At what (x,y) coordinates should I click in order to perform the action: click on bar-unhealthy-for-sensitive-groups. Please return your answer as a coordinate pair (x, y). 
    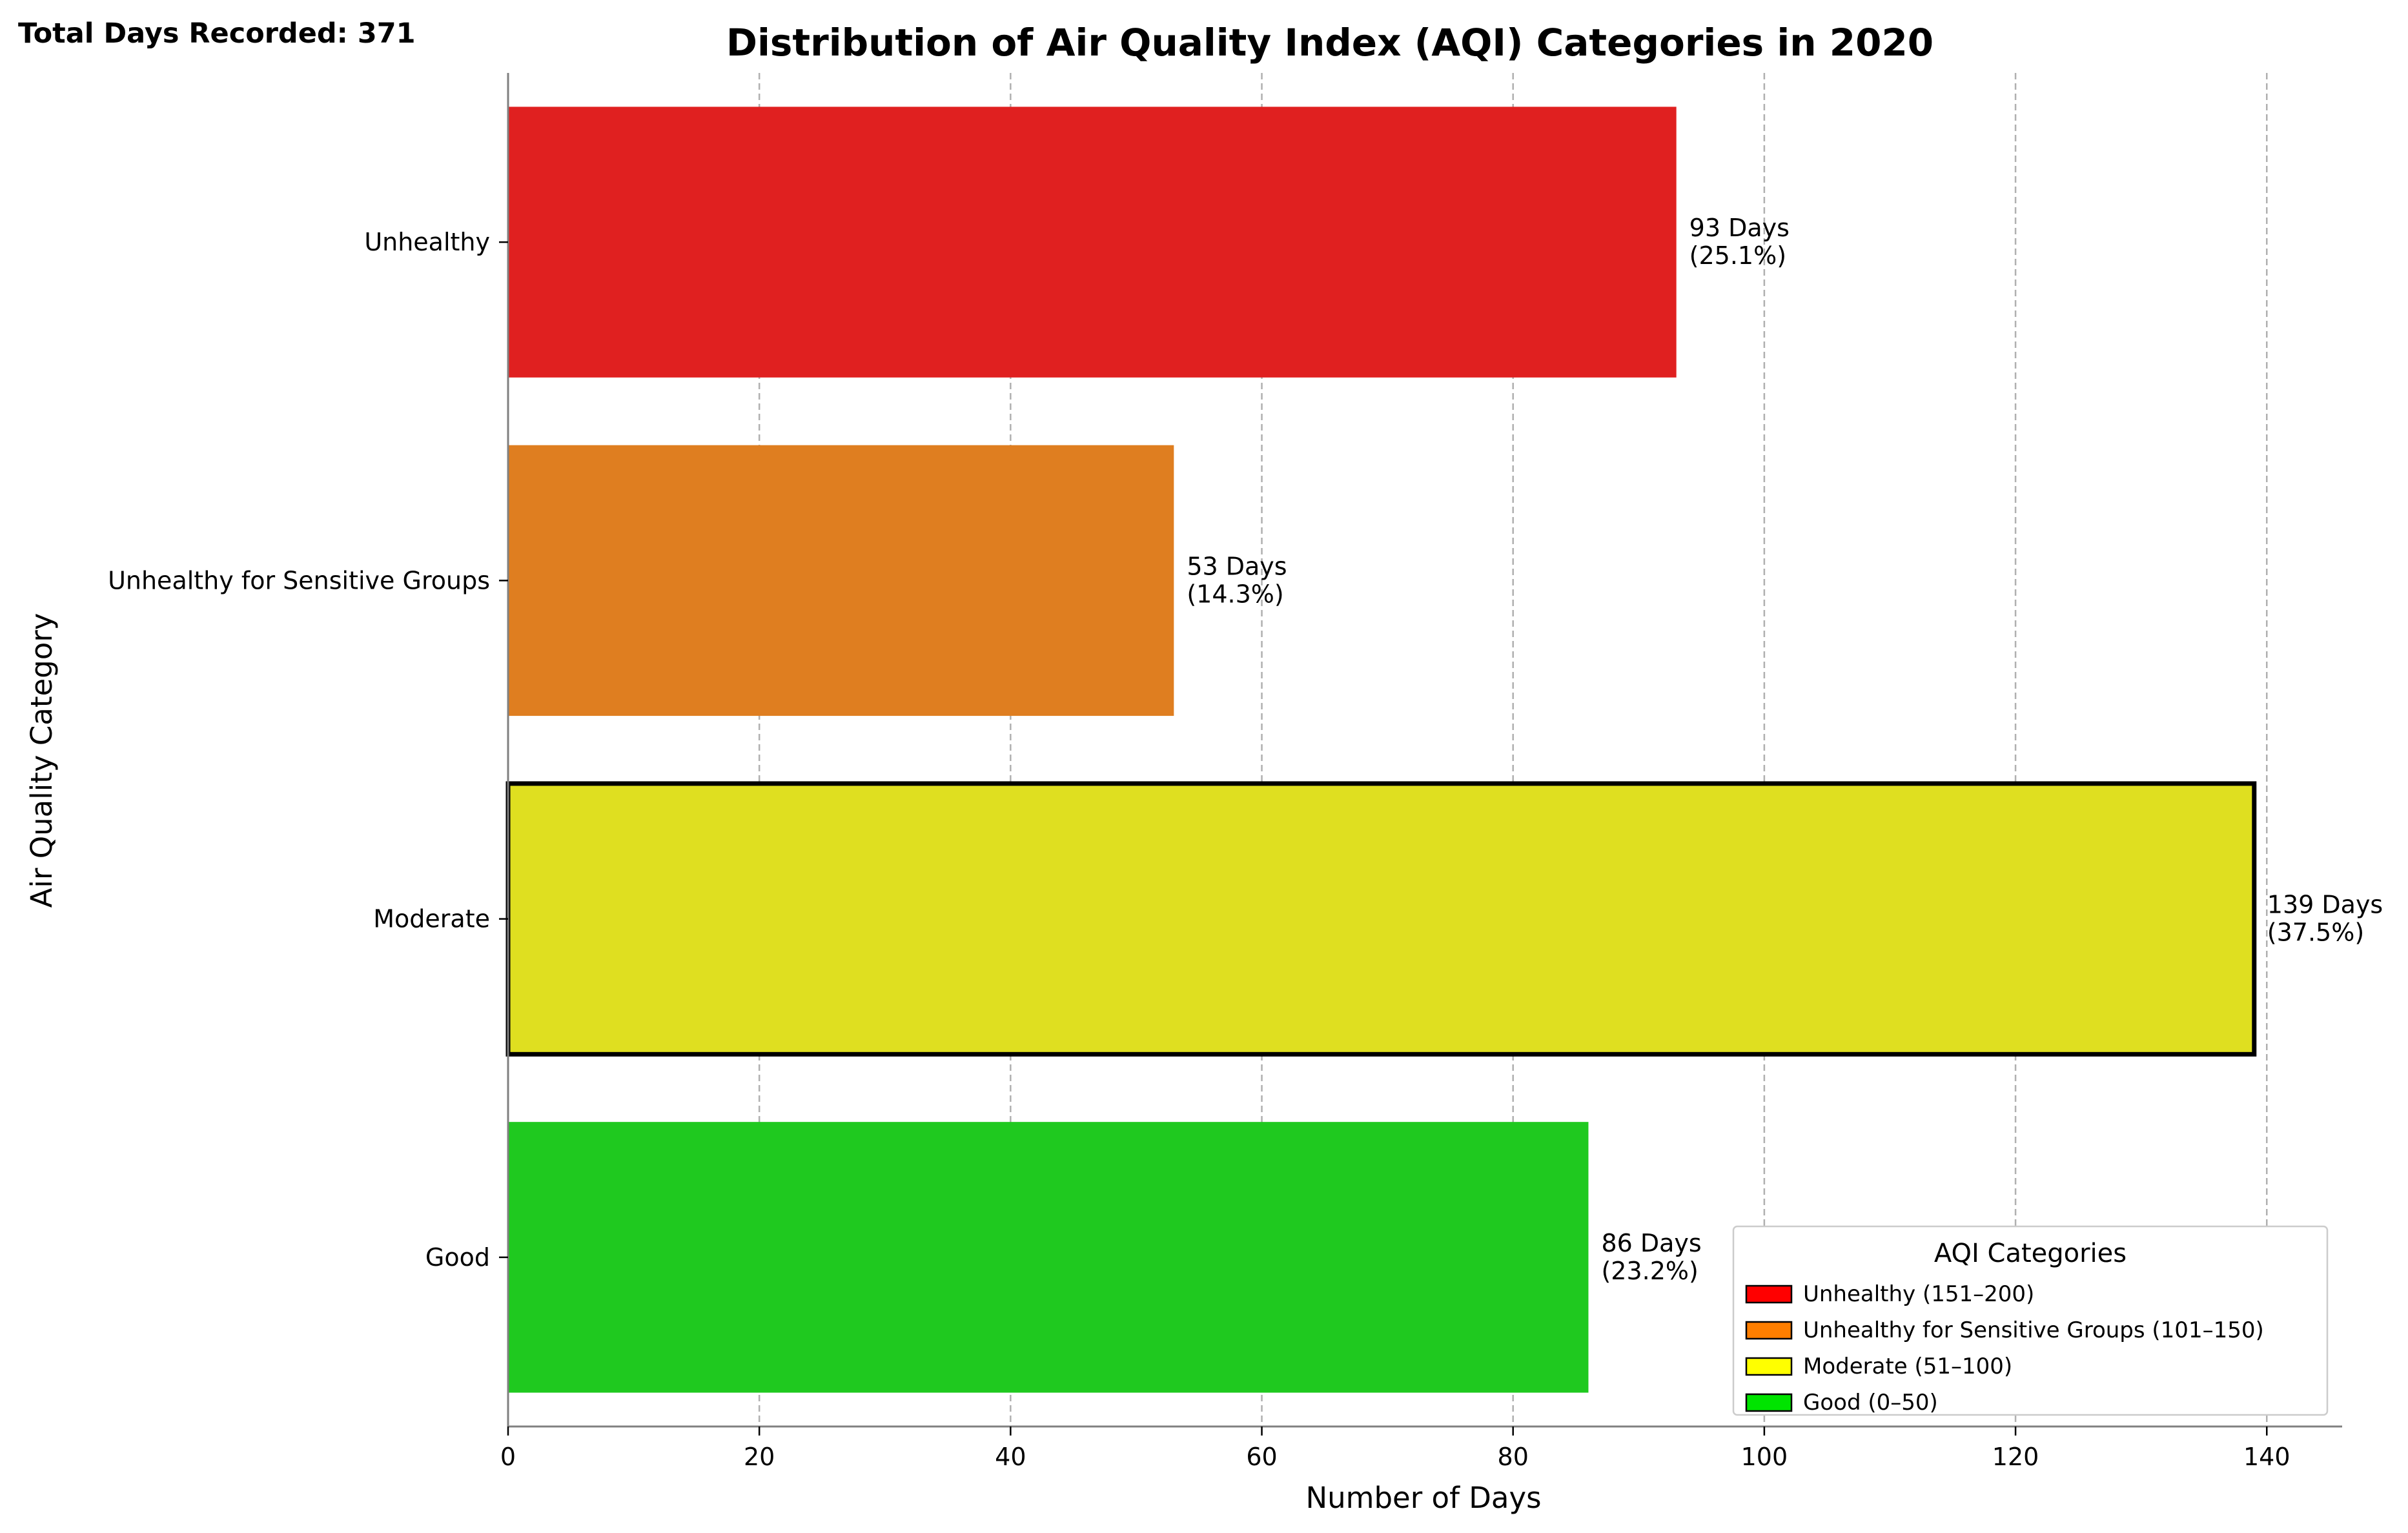
    Looking at the image, I should click on (841, 580).